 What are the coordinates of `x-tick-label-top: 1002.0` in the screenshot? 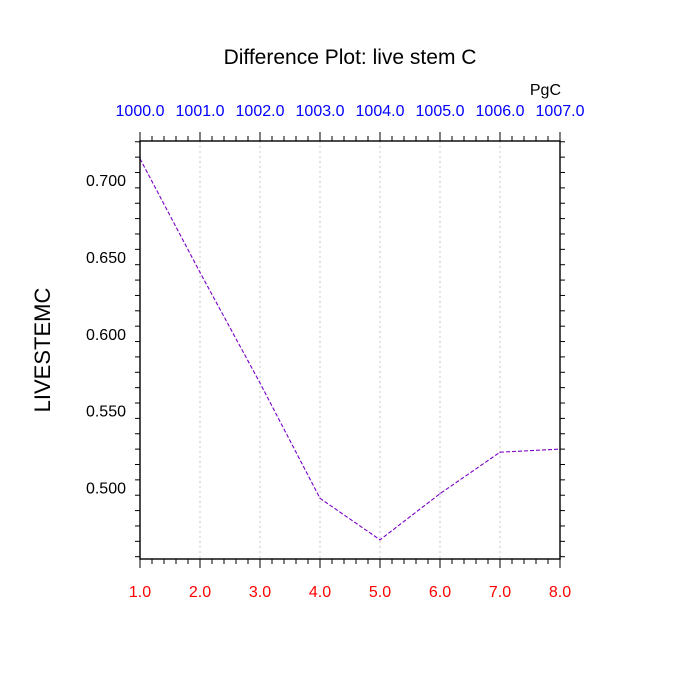 It's located at (260, 111).